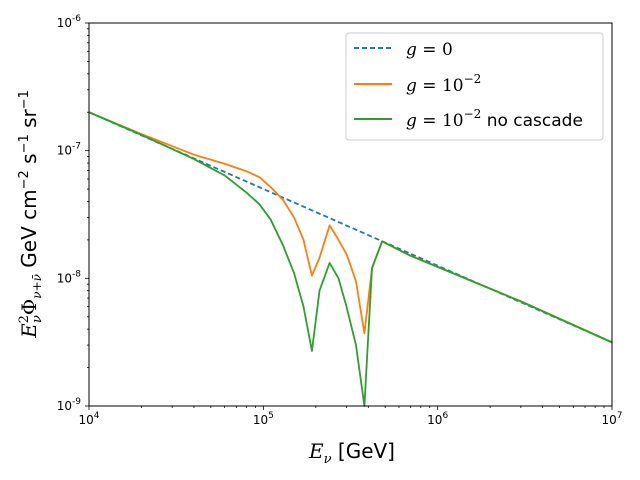 This screenshot has width=640, height=480. What do you see at coordinates (31, 214) in the screenshot?
I see `y-axis-label: E2νΦν+ν̄ GeV cm−2 s−1 sr−1` at bounding box center [31, 214].